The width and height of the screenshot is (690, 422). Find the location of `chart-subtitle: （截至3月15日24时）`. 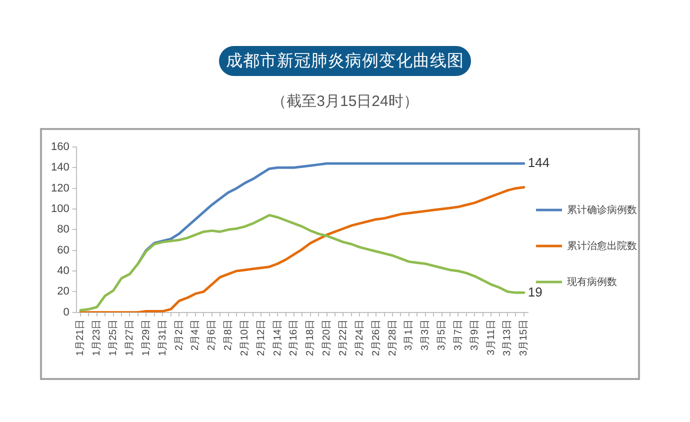

chart-subtitle: （截至3月15日24时） is located at coordinates (345, 101).